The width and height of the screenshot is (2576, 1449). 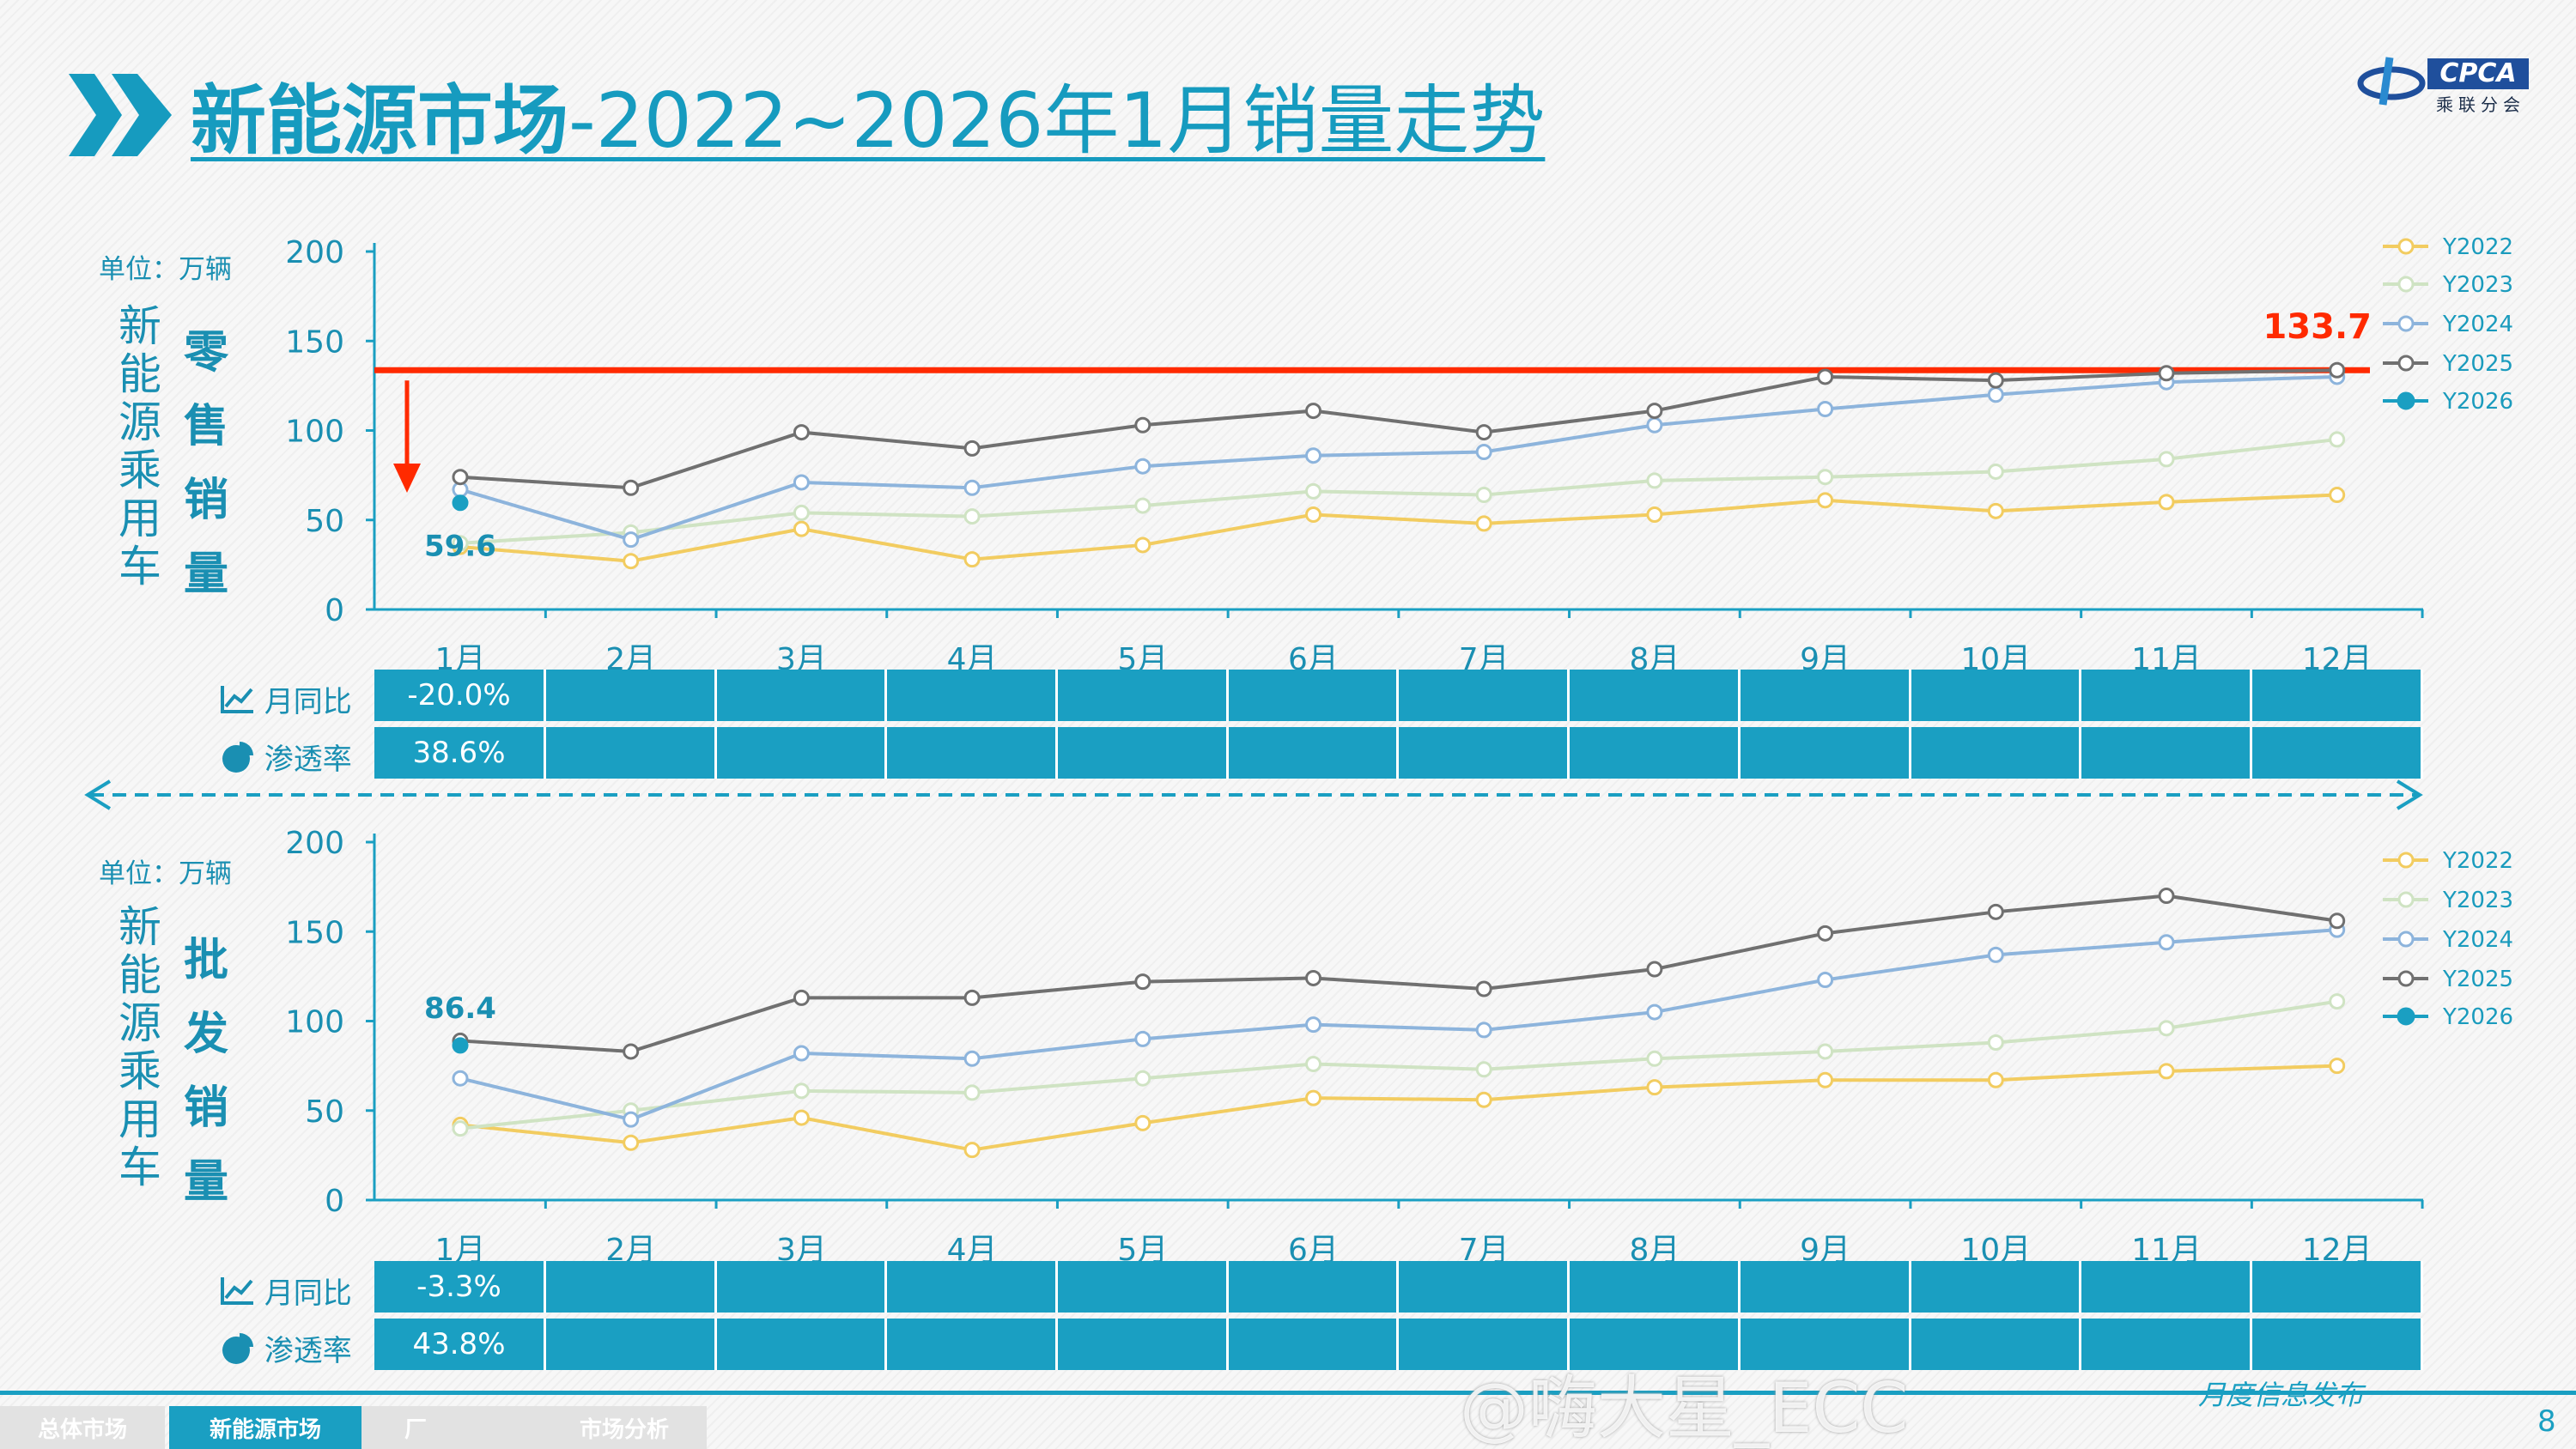 I want to click on table-cell: 38.6%, so click(x=460, y=753).